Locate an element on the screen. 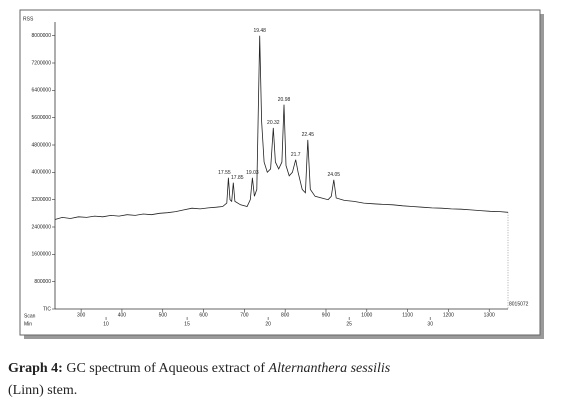 This screenshot has height=410, width=567. x2-tick-label: 700 is located at coordinates (244, 315).